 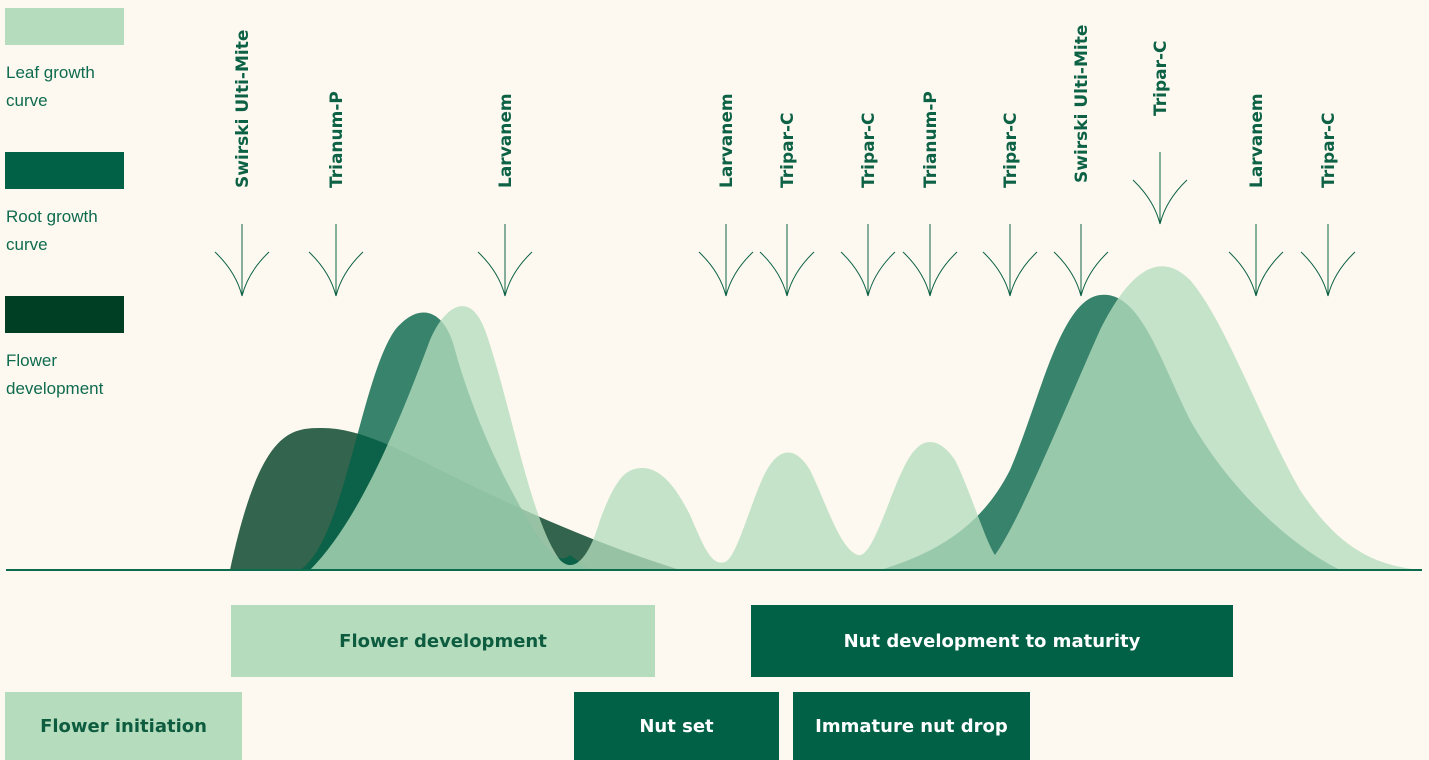 What do you see at coordinates (64, 26) in the screenshot?
I see `legend-swatch-leaf-growth` at bounding box center [64, 26].